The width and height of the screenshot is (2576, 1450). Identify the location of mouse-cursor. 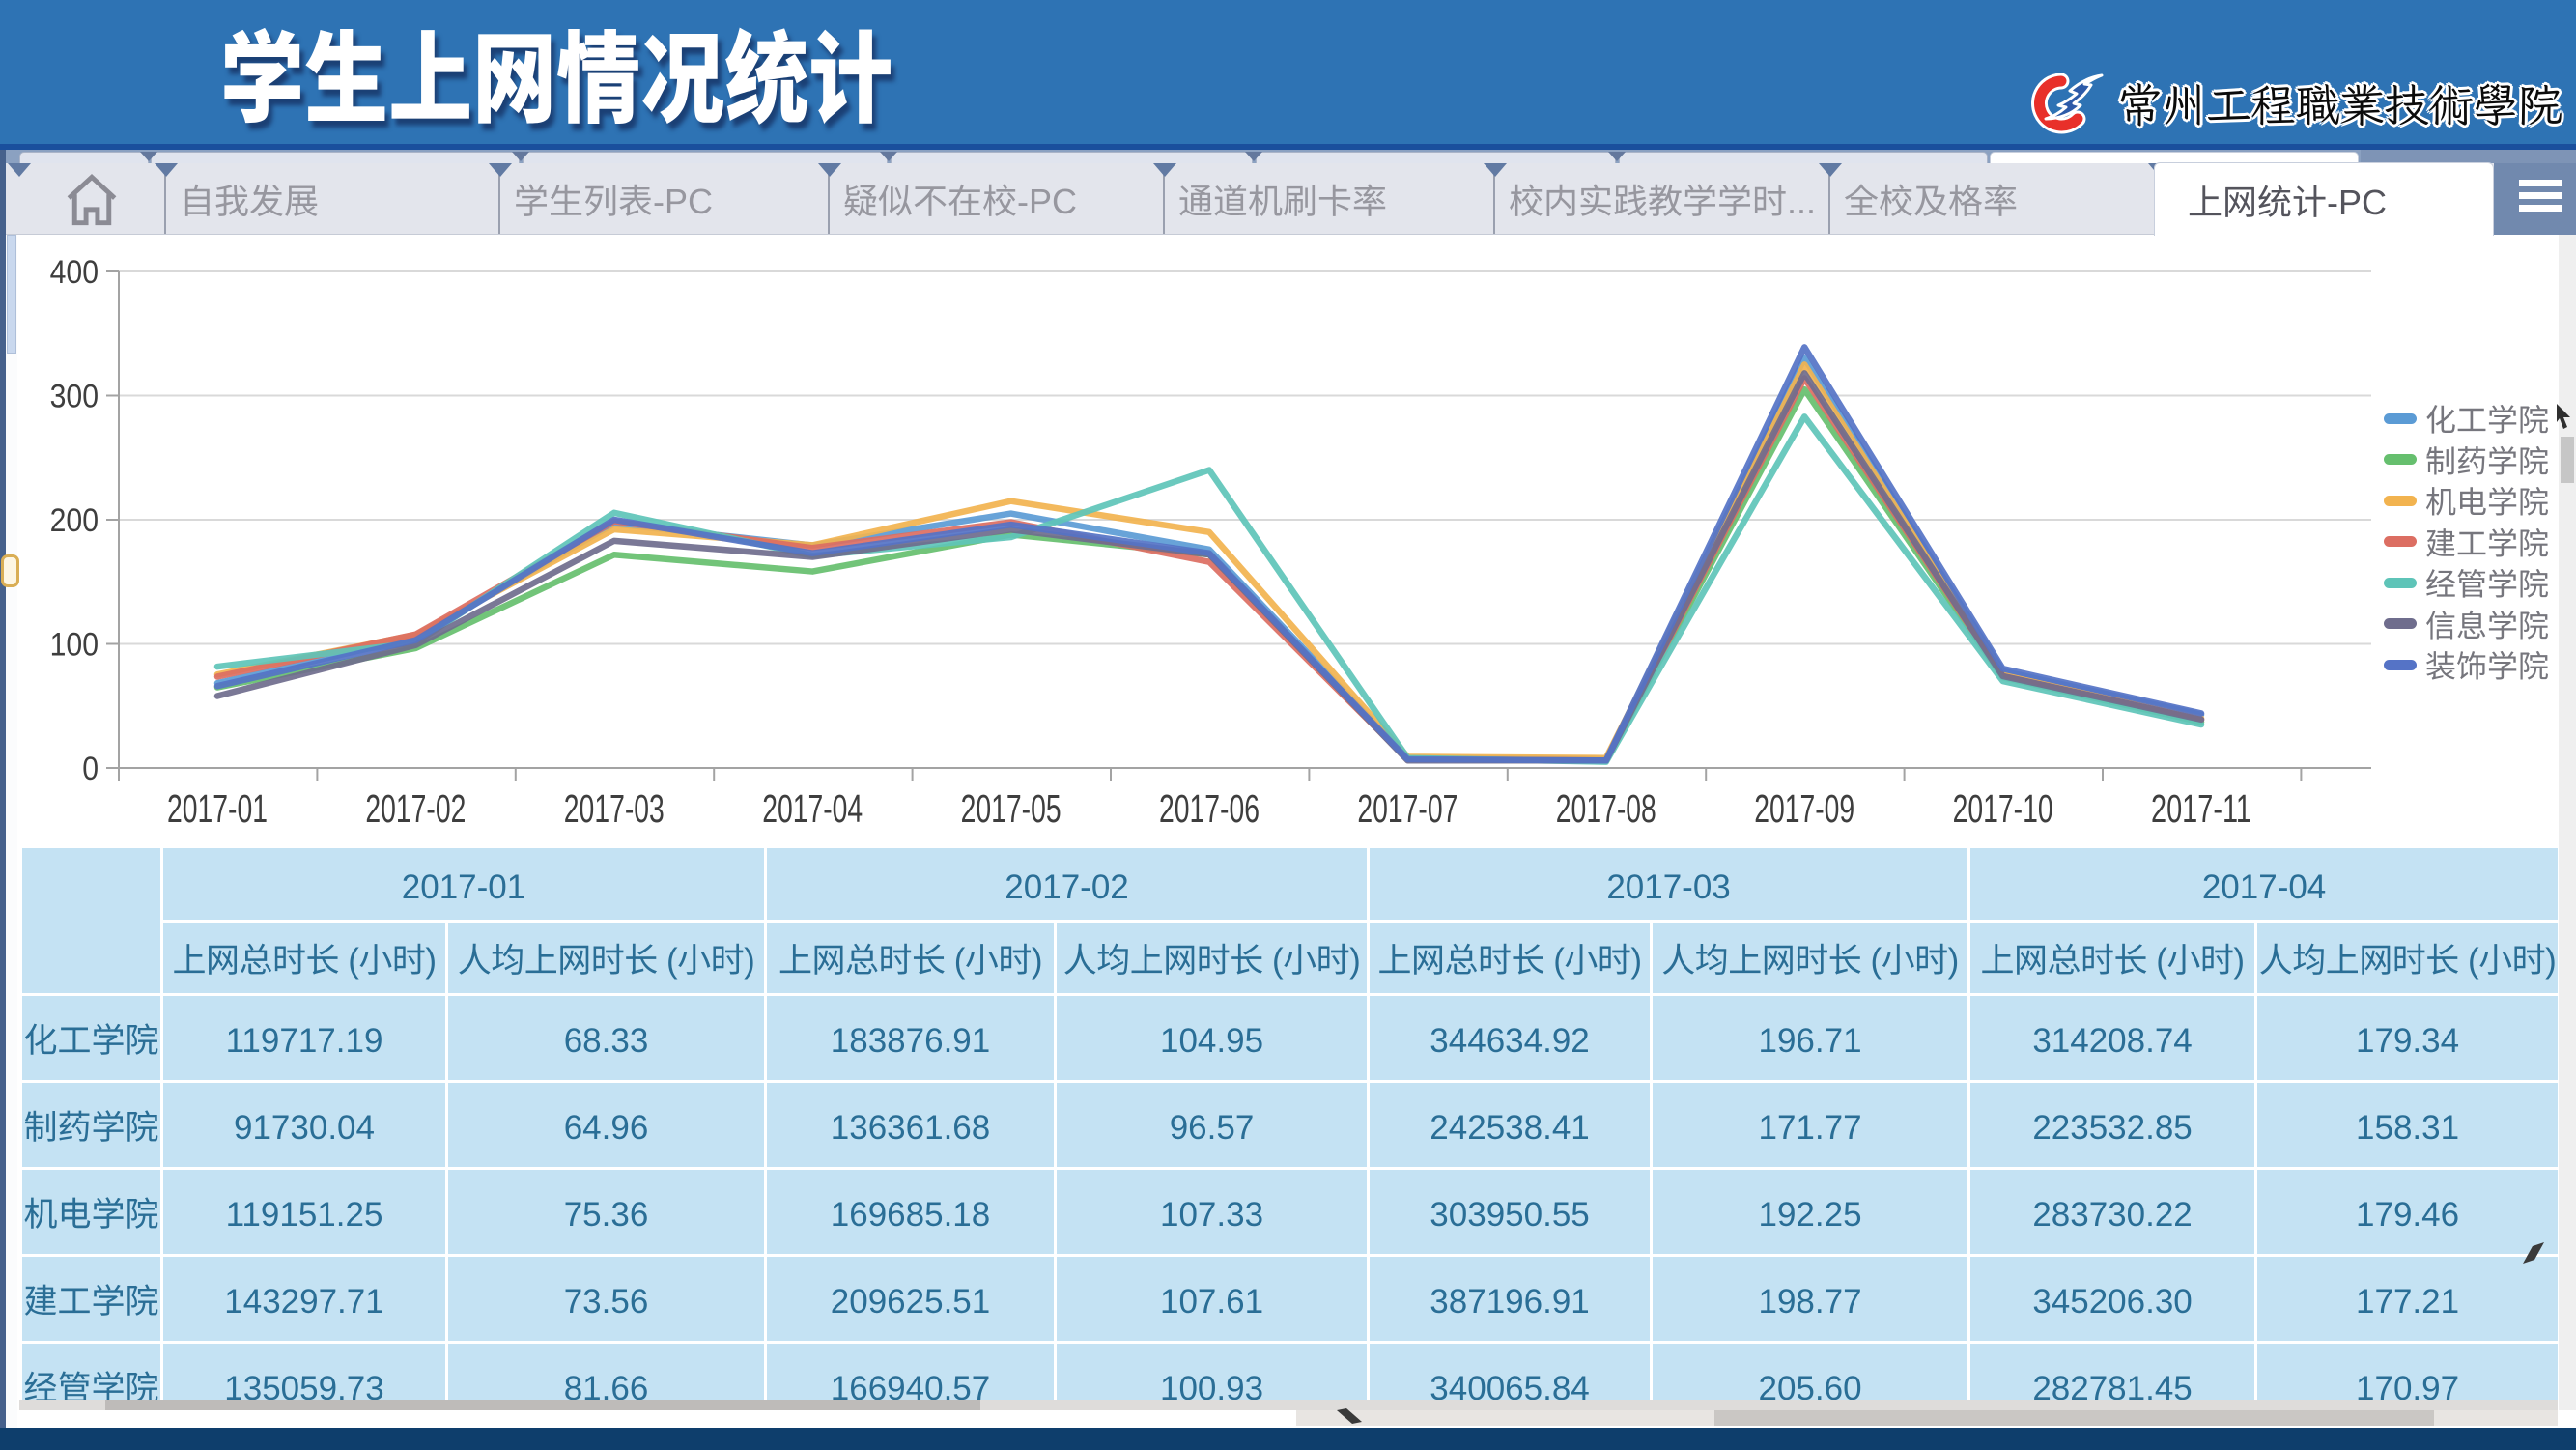
(2563, 416).